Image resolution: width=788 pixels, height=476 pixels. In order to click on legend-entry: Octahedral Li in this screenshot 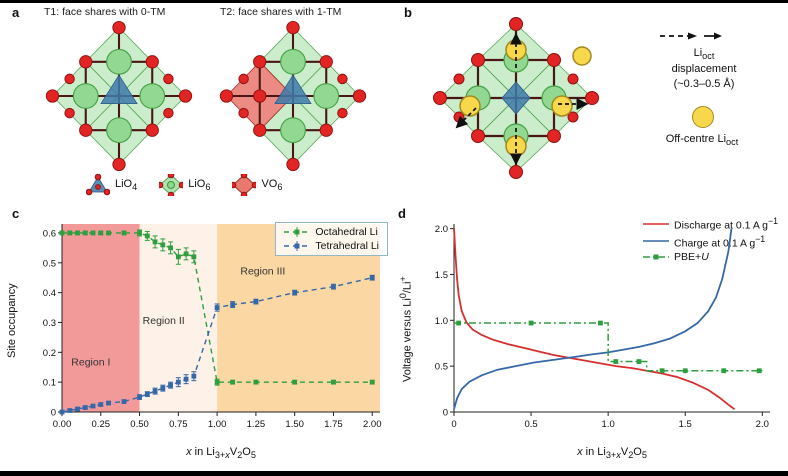, I will do `click(331, 232)`.